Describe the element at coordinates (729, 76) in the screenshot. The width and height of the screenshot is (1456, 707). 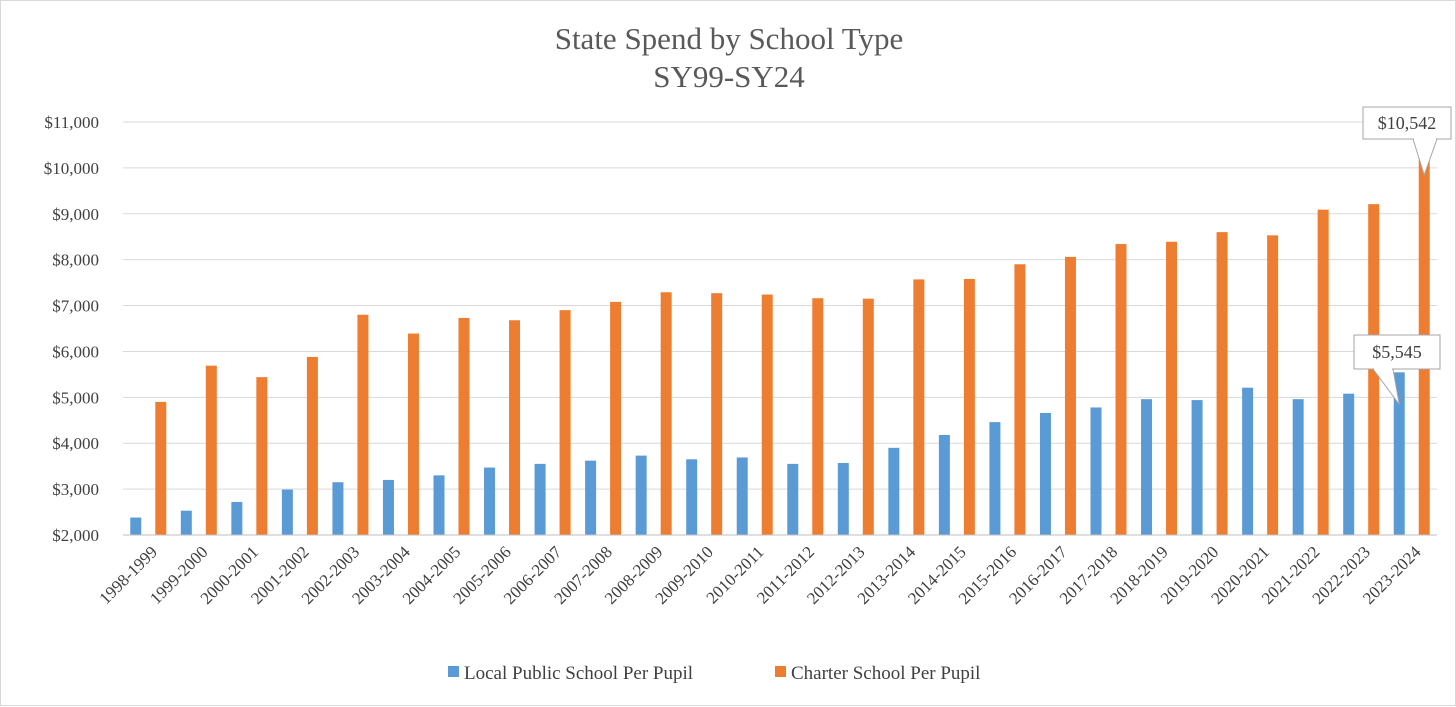
I see `chart-subtitle: SY99-SY24` at that location.